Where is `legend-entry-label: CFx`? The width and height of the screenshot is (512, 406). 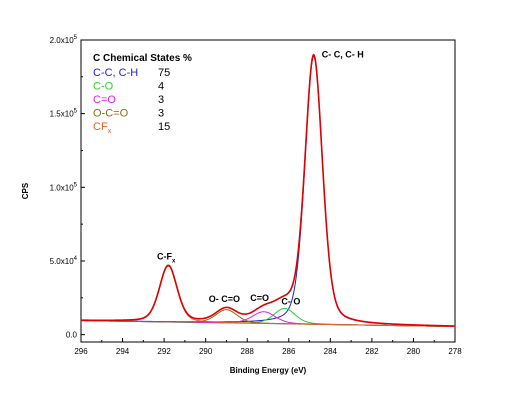 legend-entry-label: CFx is located at coordinates (102, 128).